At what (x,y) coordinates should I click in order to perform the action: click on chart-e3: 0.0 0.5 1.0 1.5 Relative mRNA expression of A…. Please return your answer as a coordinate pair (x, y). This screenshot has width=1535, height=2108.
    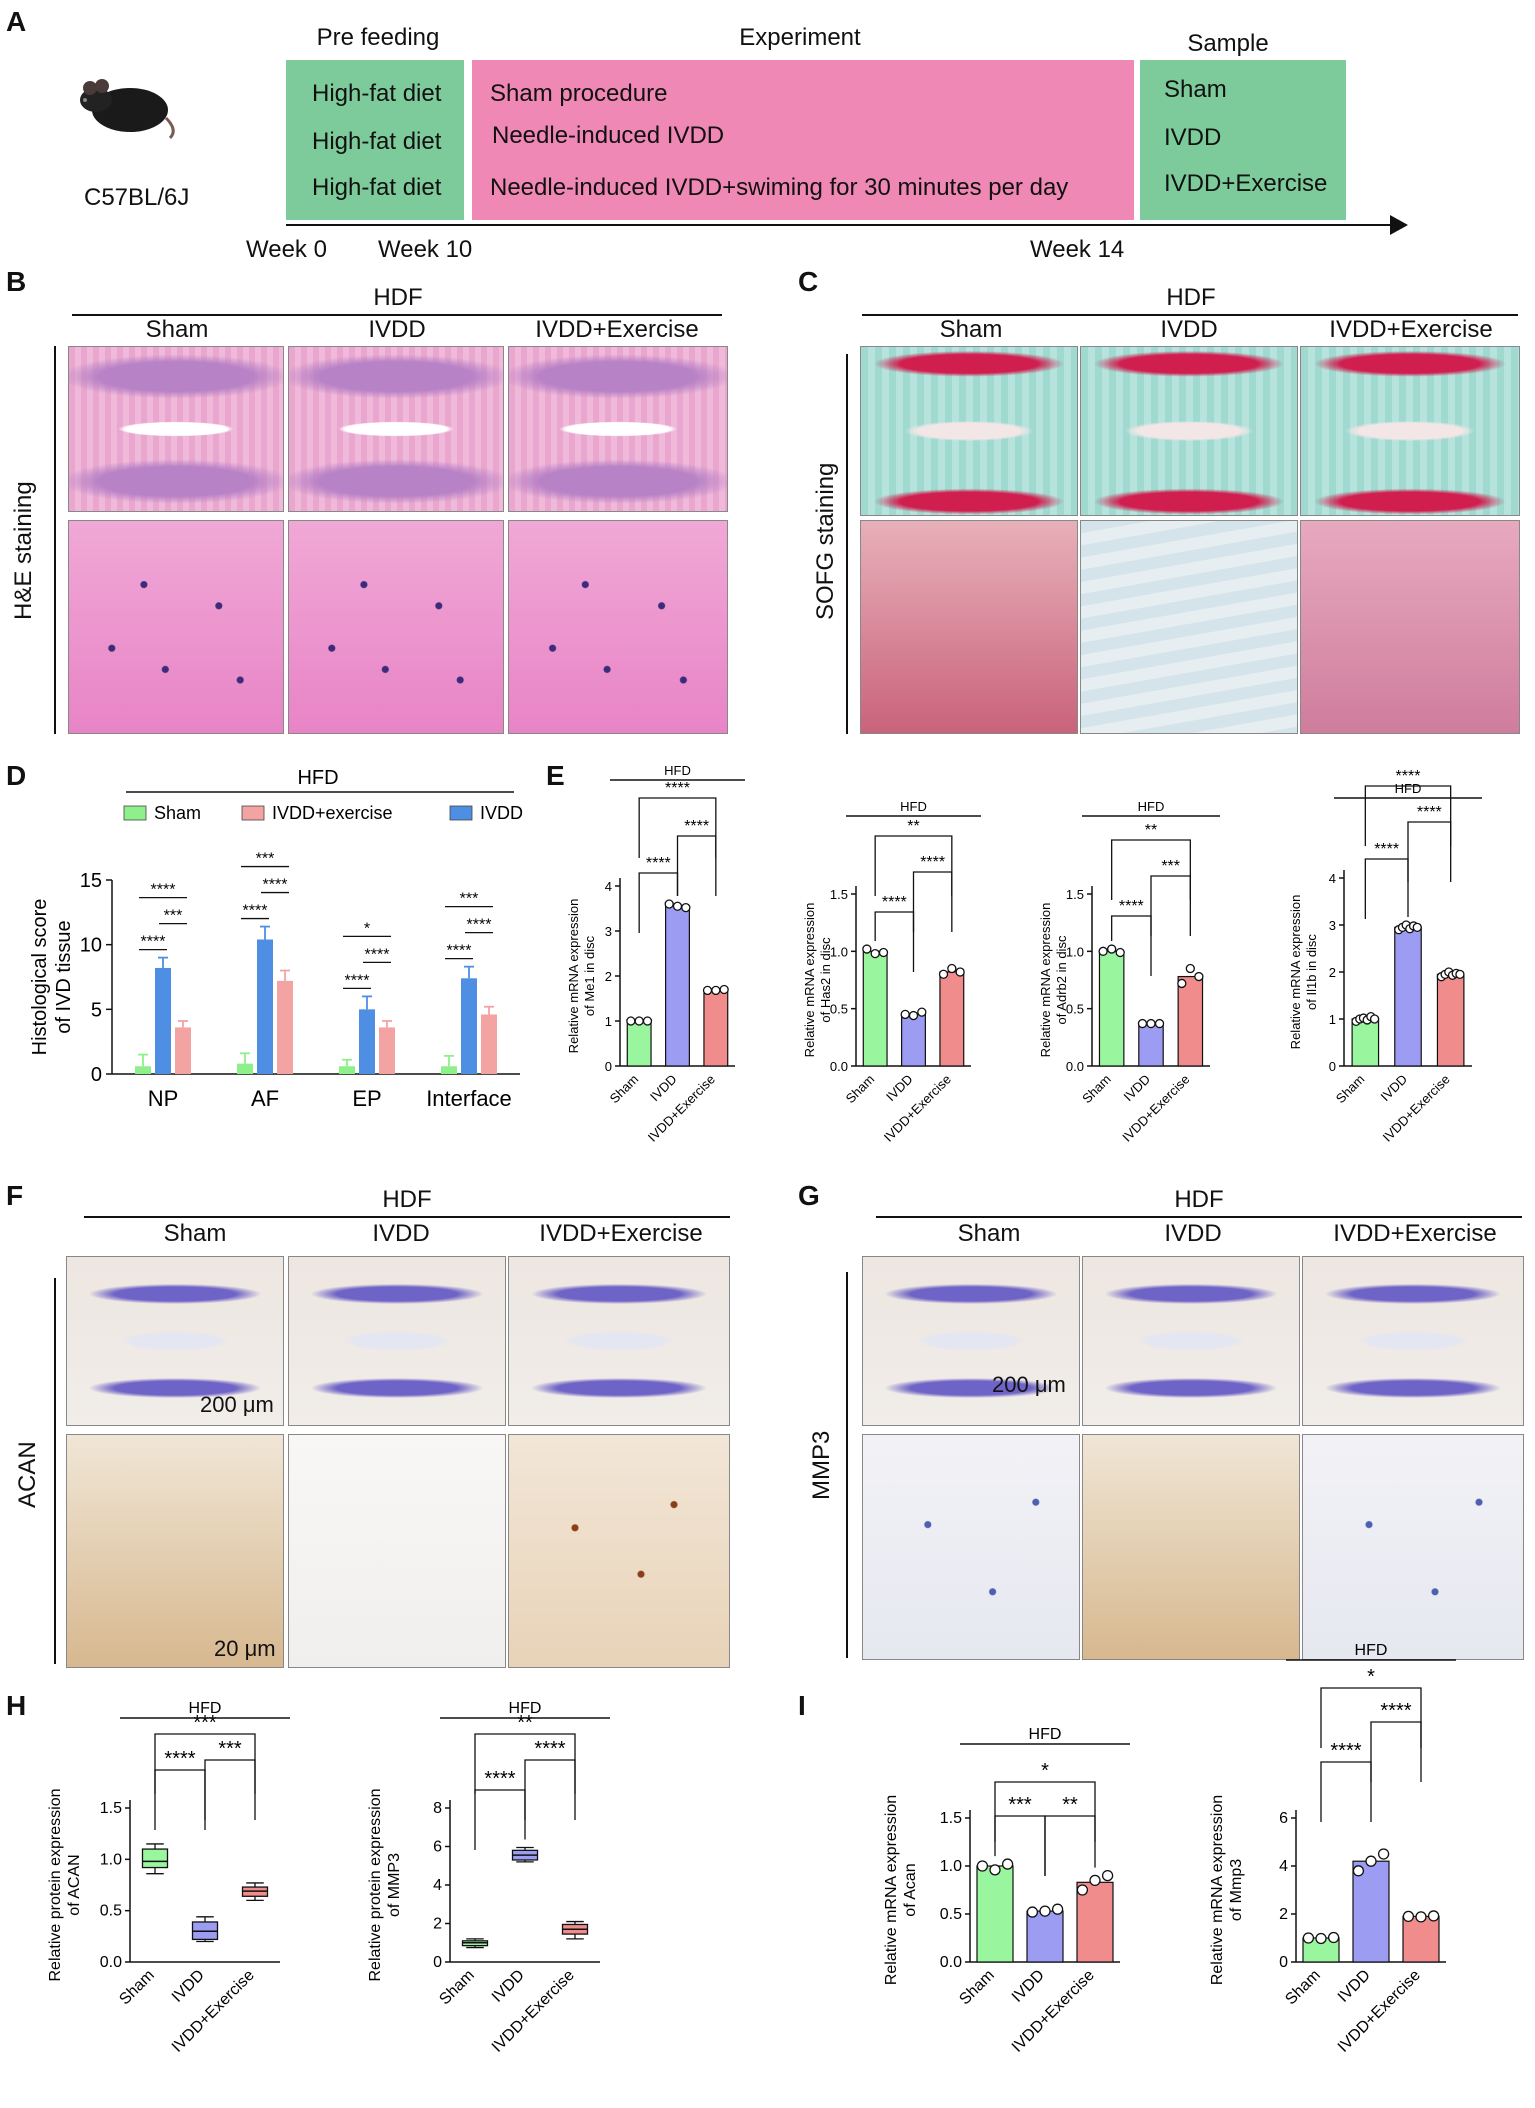
    Looking at the image, I should click on (1129, 972).